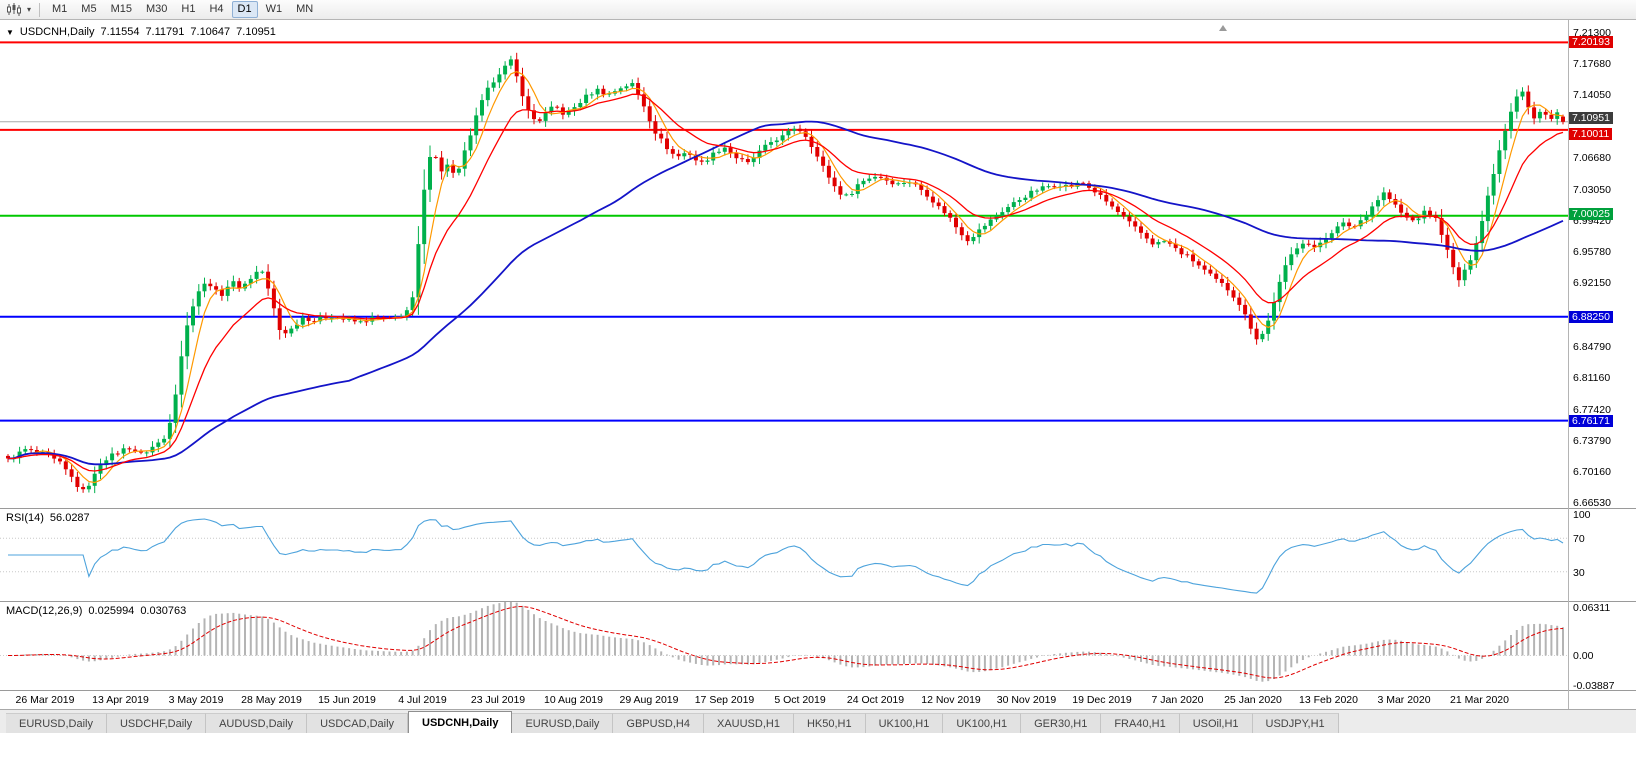 The image size is (1636, 765). I want to click on date-label: 19 Dec 2019, so click(1102, 700).